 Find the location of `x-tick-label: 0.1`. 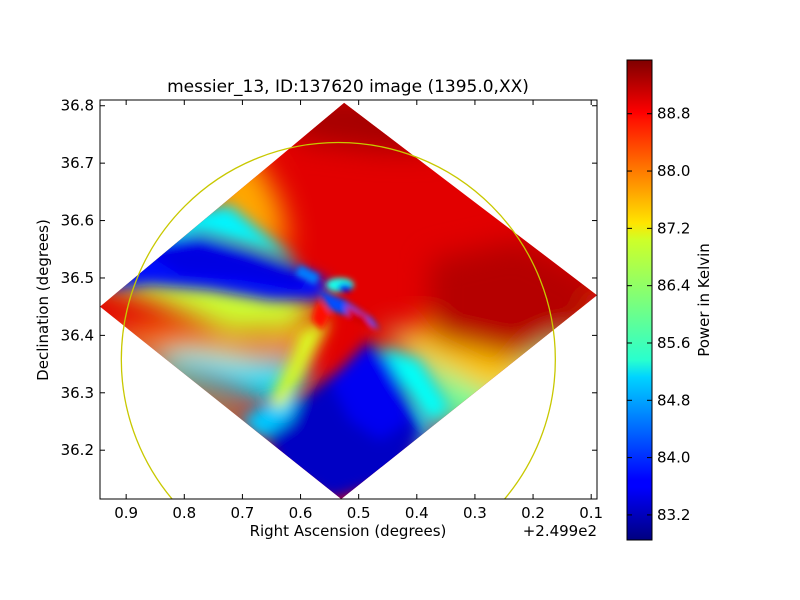

x-tick-label: 0.1 is located at coordinates (591, 513).